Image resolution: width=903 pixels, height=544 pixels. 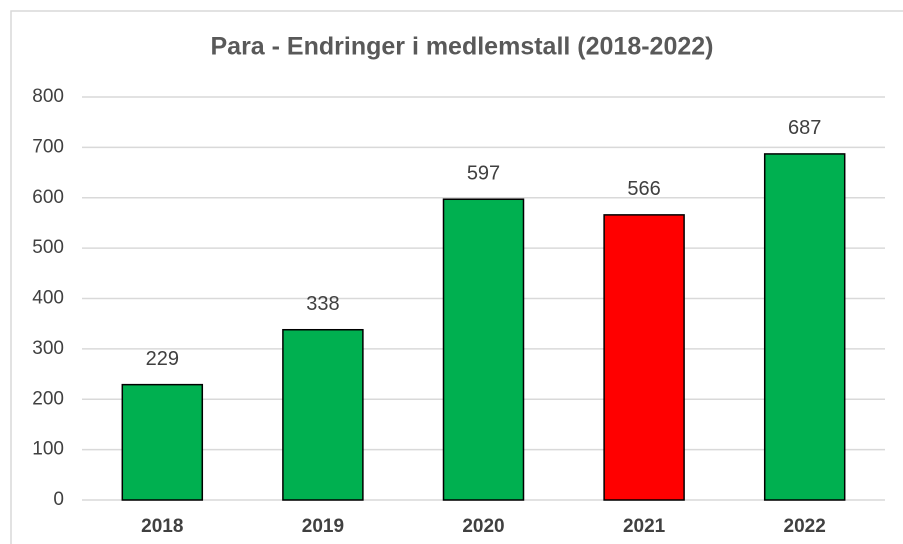 I want to click on value-label: 229, so click(x=162, y=359).